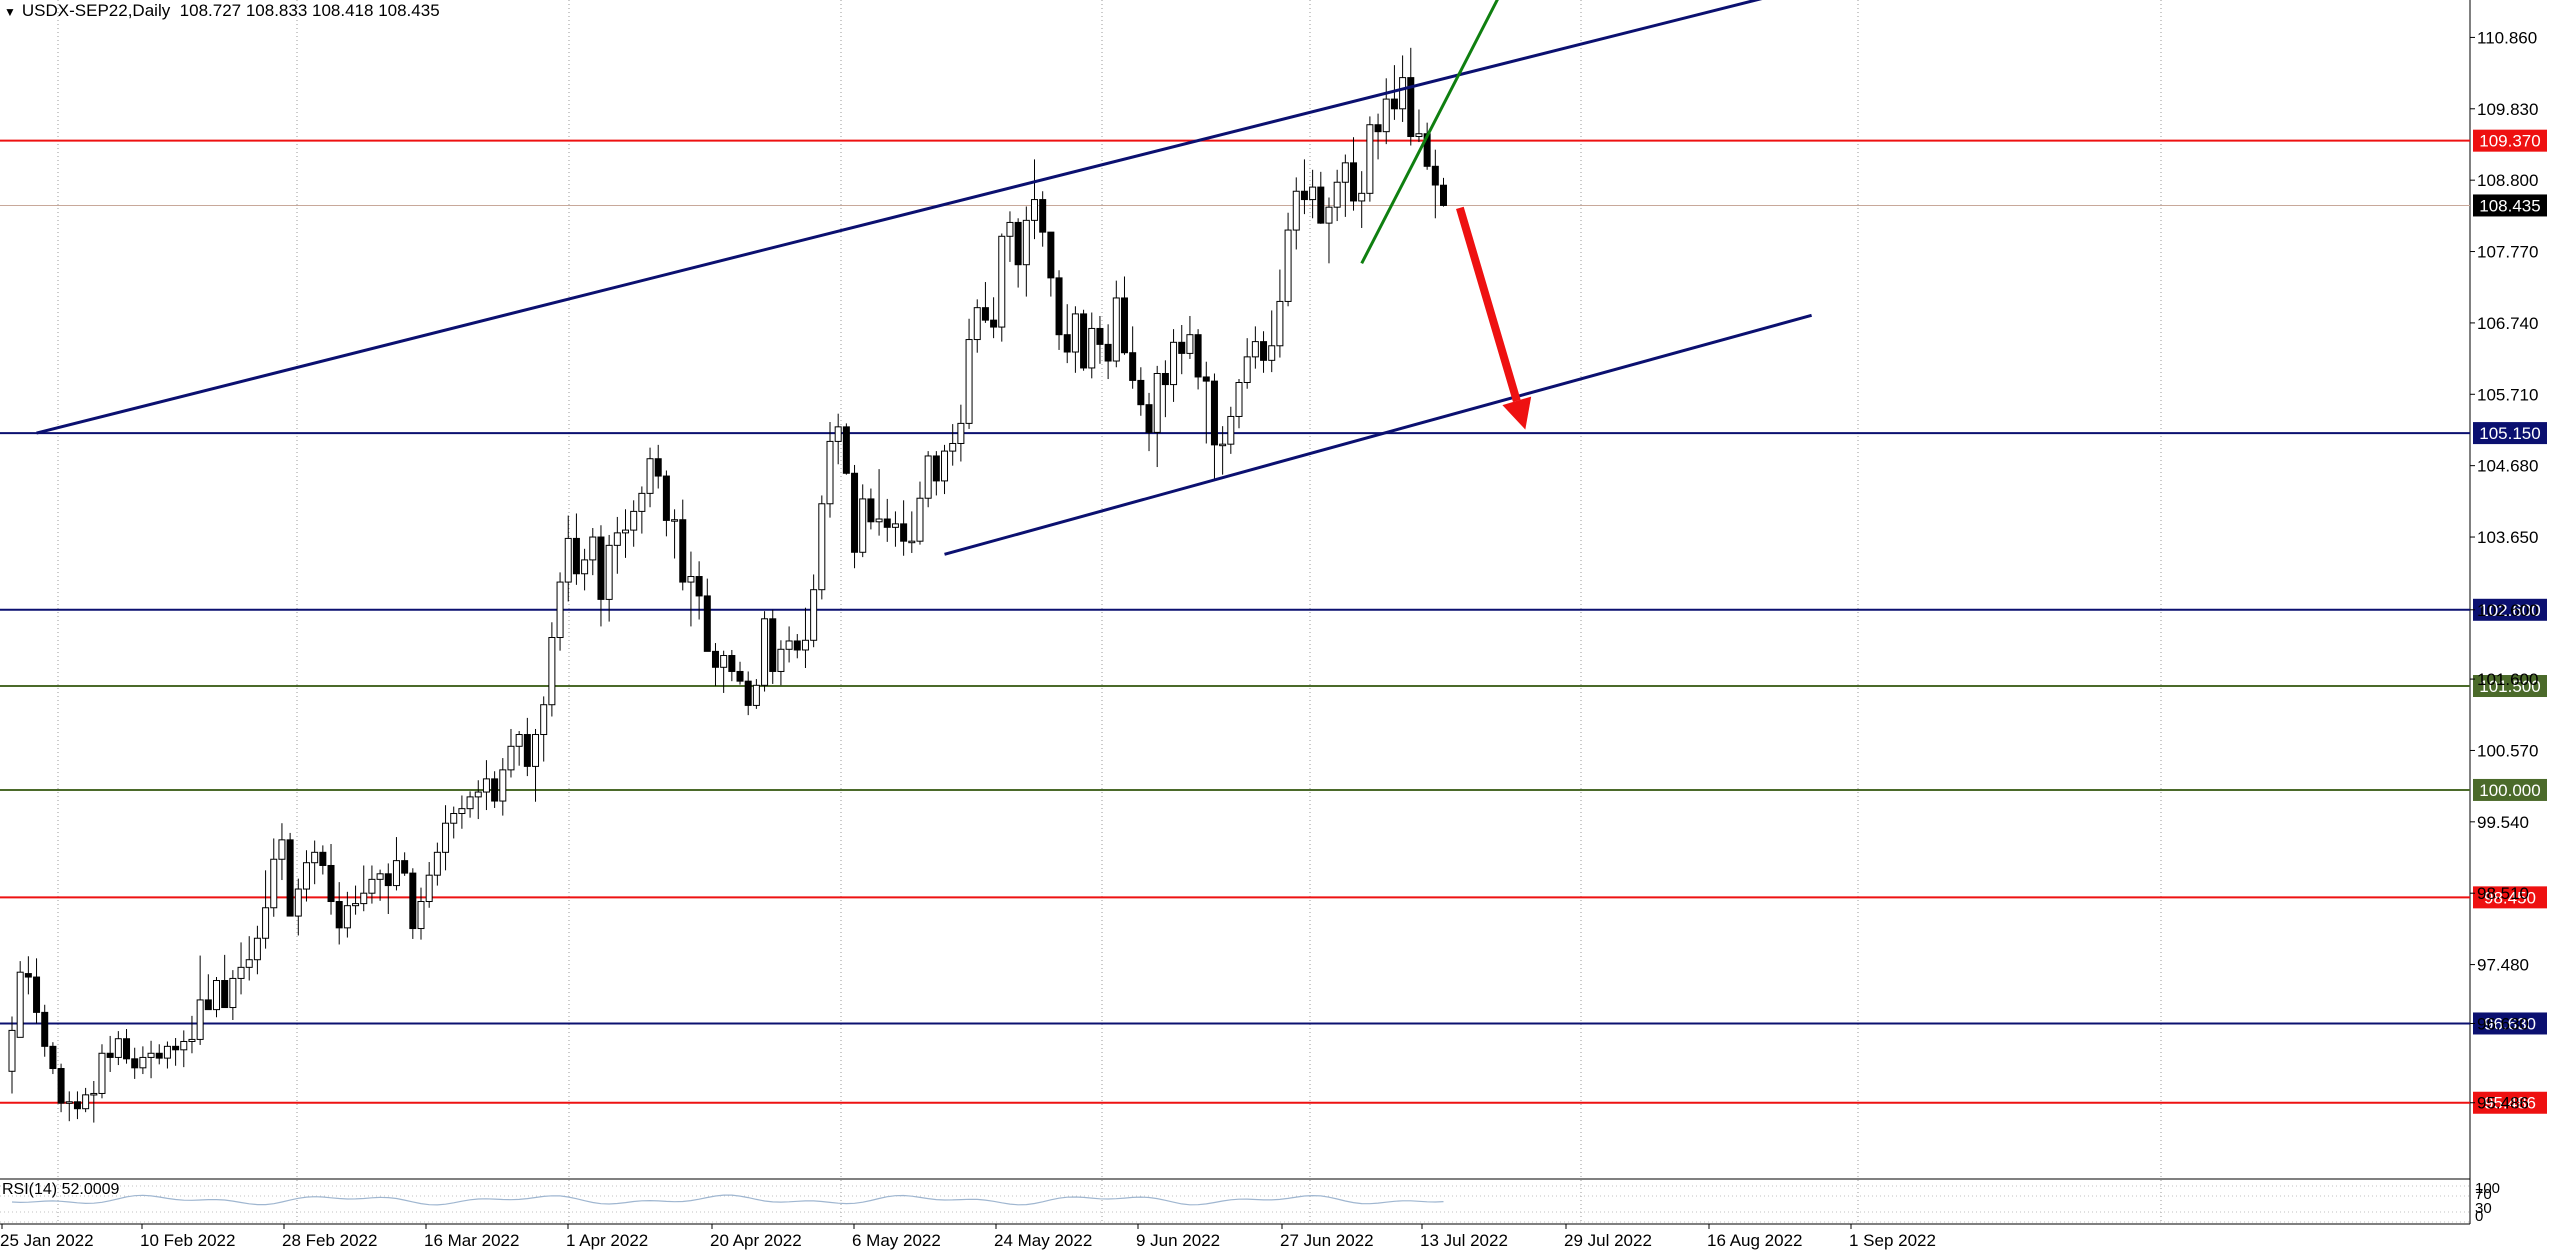 This screenshot has width=2560, height=1259. What do you see at coordinates (1754, 1240) in the screenshot?
I see `x-tick-label: 16 Aug 2022` at bounding box center [1754, 1240].